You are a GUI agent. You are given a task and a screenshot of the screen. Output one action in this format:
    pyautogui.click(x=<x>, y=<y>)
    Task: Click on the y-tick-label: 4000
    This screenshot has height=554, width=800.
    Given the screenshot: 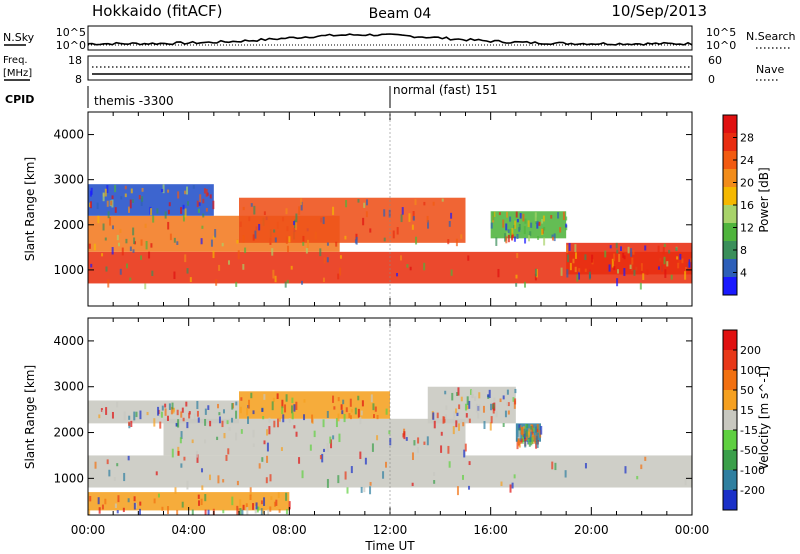 What is the action you would take?
    pyautogui.click(x=68, y=341)
    